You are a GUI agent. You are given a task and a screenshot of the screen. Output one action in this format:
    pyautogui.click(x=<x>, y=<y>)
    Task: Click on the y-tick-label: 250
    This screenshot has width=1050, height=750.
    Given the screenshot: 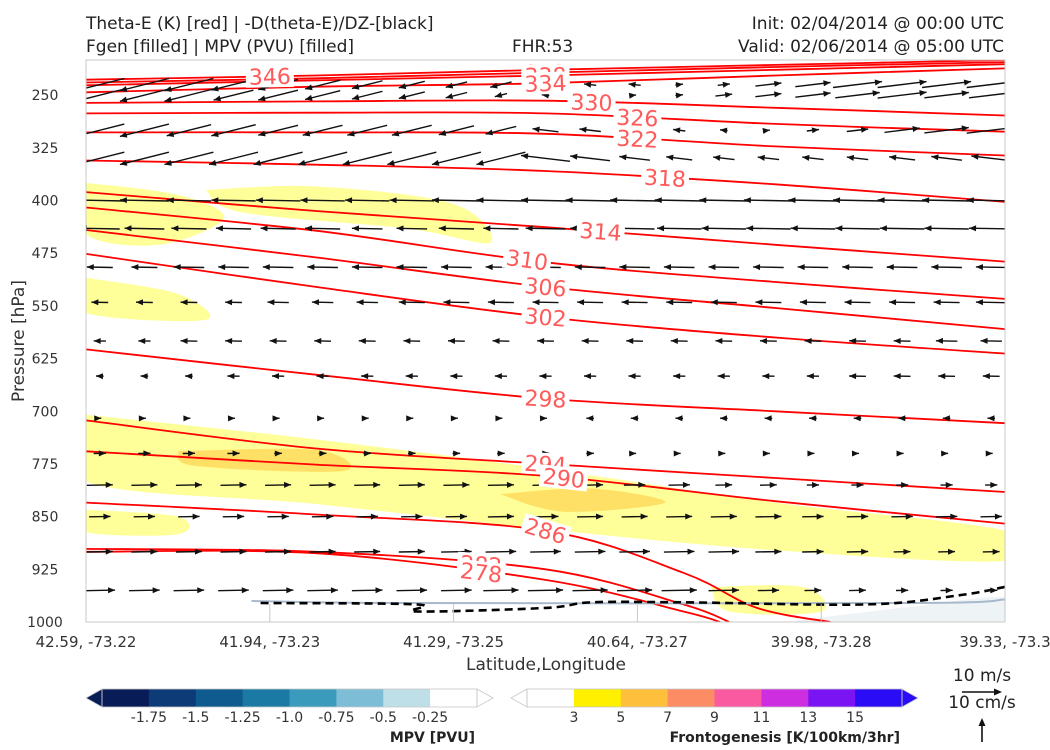 What is the action you would take?
    pyautogui.click(x=45, y=96)
    